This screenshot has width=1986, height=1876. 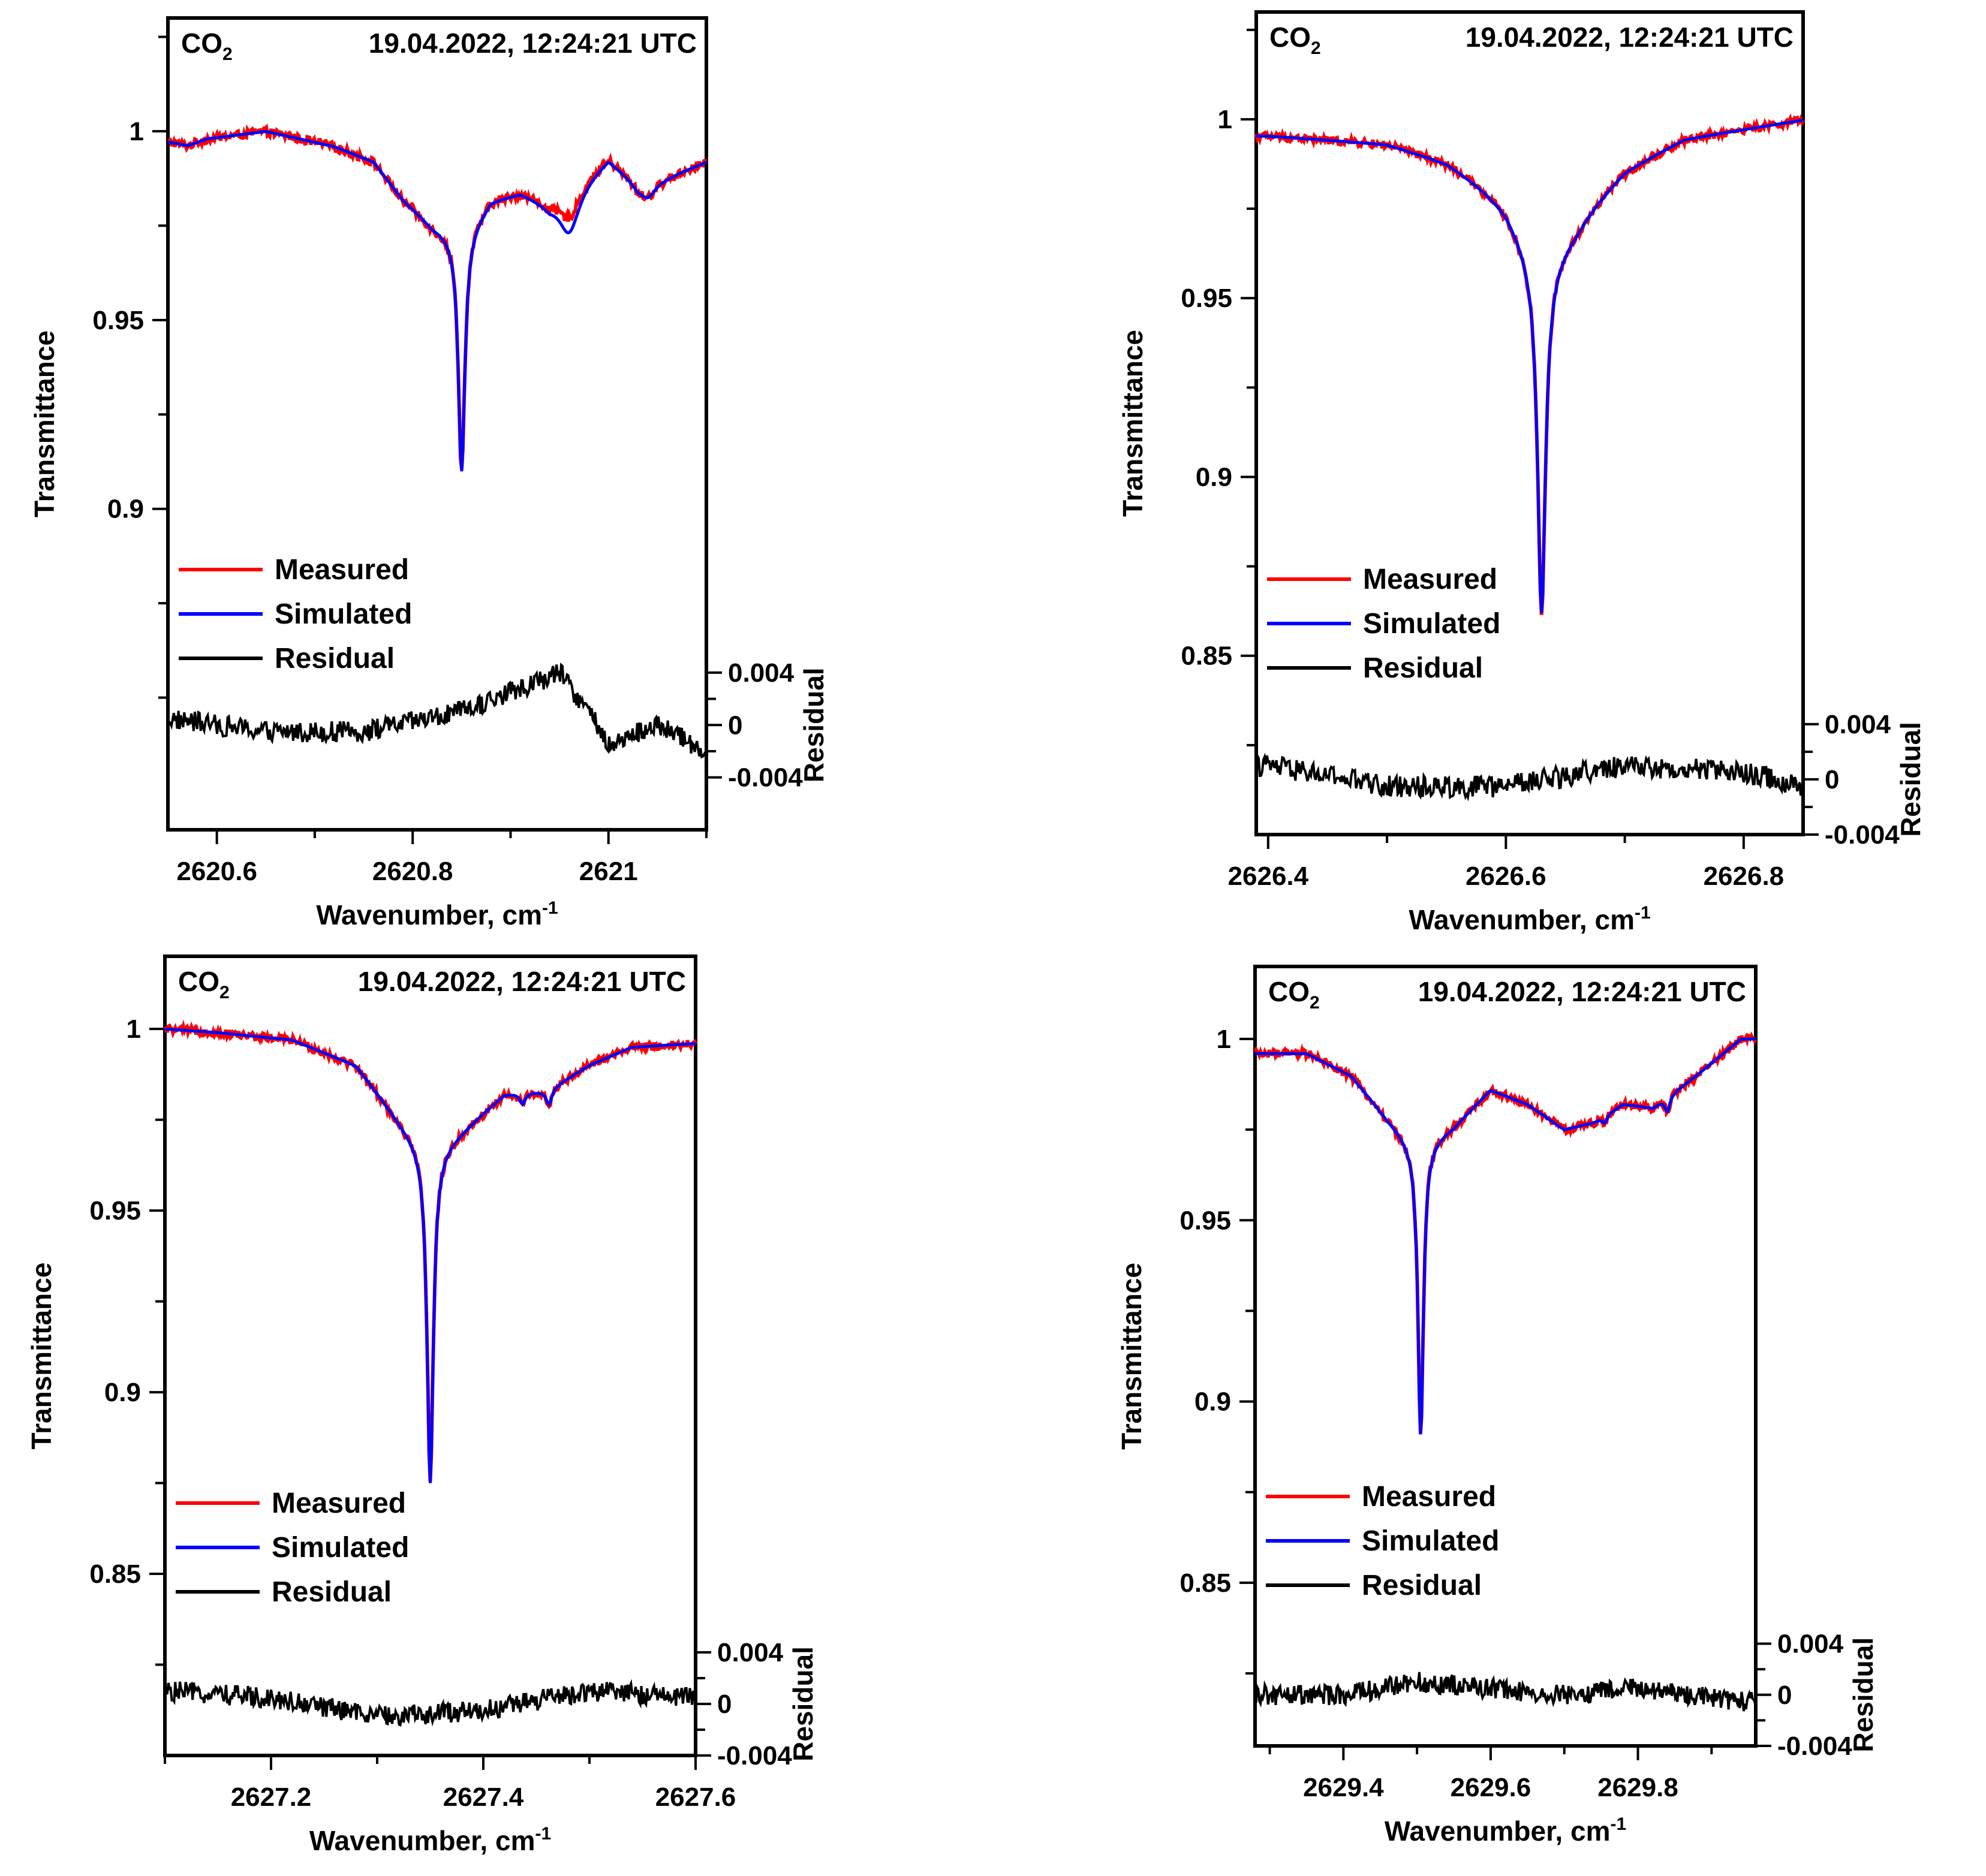 I want to click on x-tick-label: 2626.4, so click(x=1269, y=876).